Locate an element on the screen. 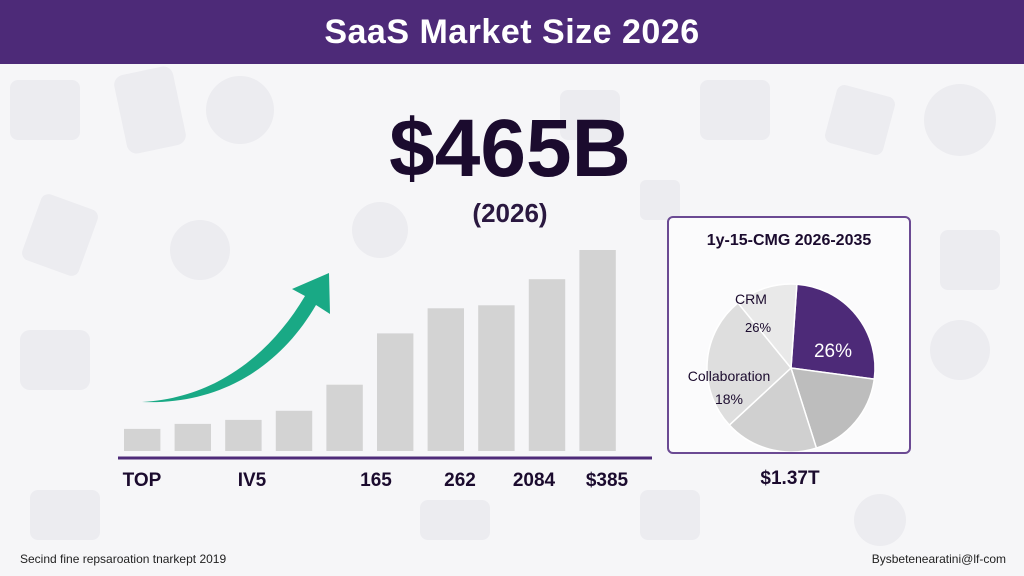  x-tick-label: IV5 is located at coordinates (252, 480).